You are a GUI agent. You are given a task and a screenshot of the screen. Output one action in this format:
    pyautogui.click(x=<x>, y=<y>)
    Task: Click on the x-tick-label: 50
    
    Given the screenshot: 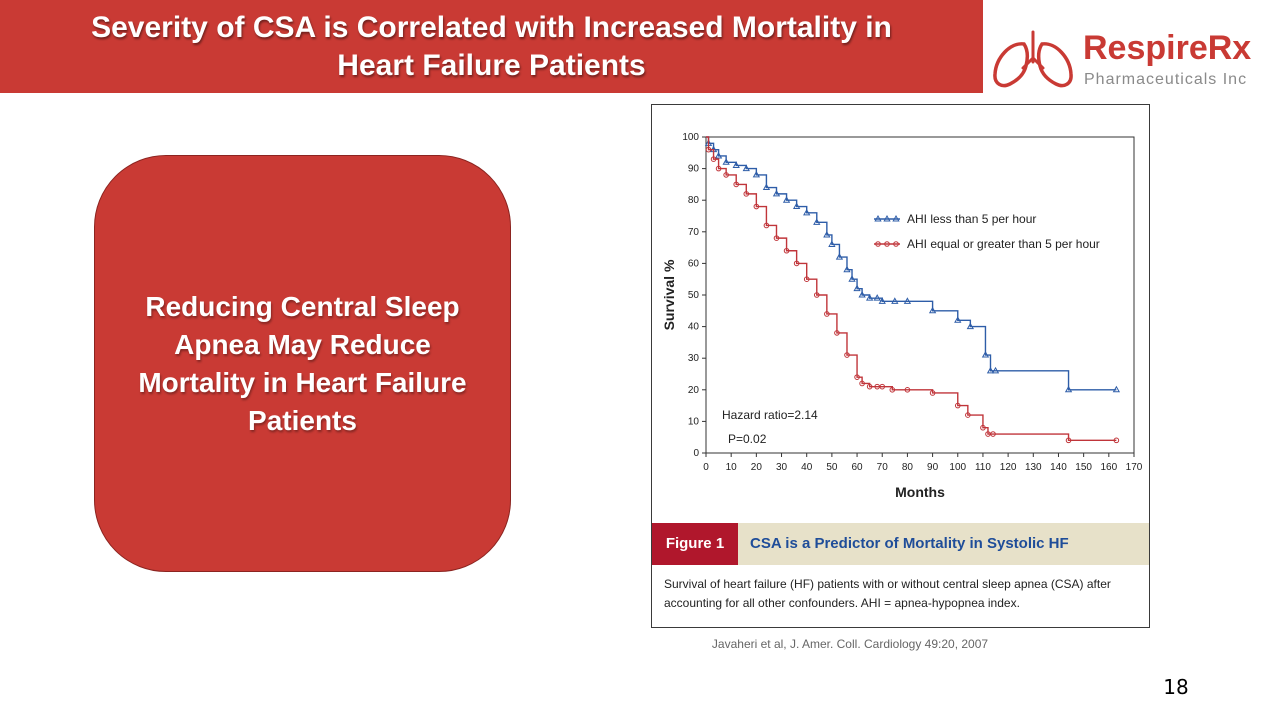 What is the action you would take?
    pyautogui.click(x=832, y=467)
    